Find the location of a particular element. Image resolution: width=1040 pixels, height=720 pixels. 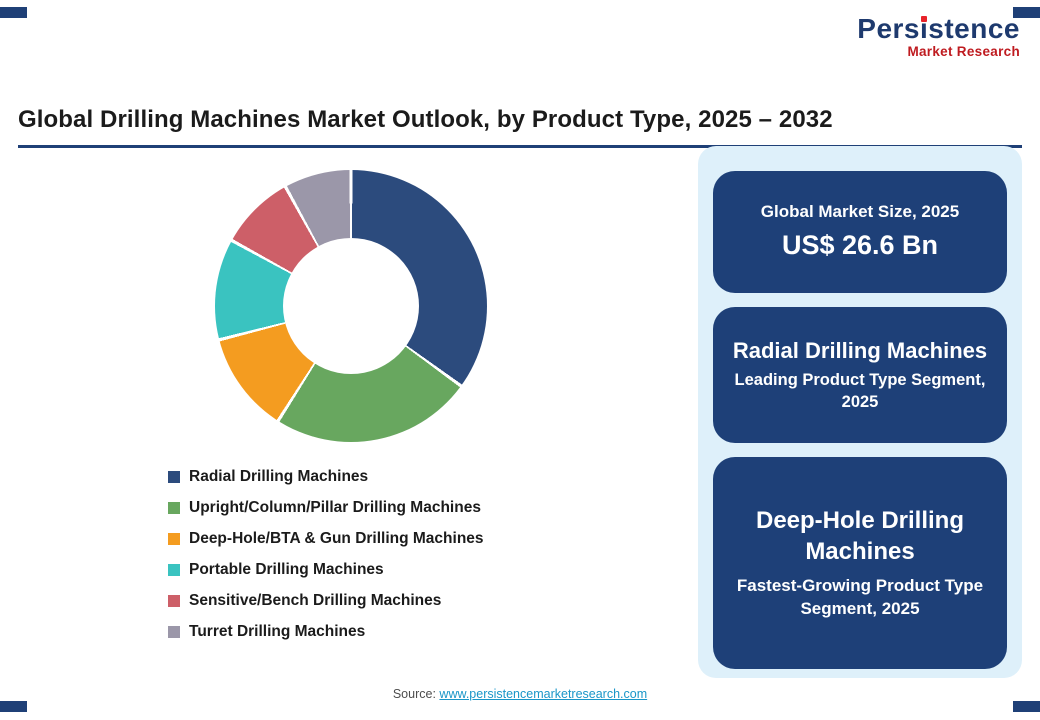

logo-text-part2: stence is located at coordinates (974, 28).